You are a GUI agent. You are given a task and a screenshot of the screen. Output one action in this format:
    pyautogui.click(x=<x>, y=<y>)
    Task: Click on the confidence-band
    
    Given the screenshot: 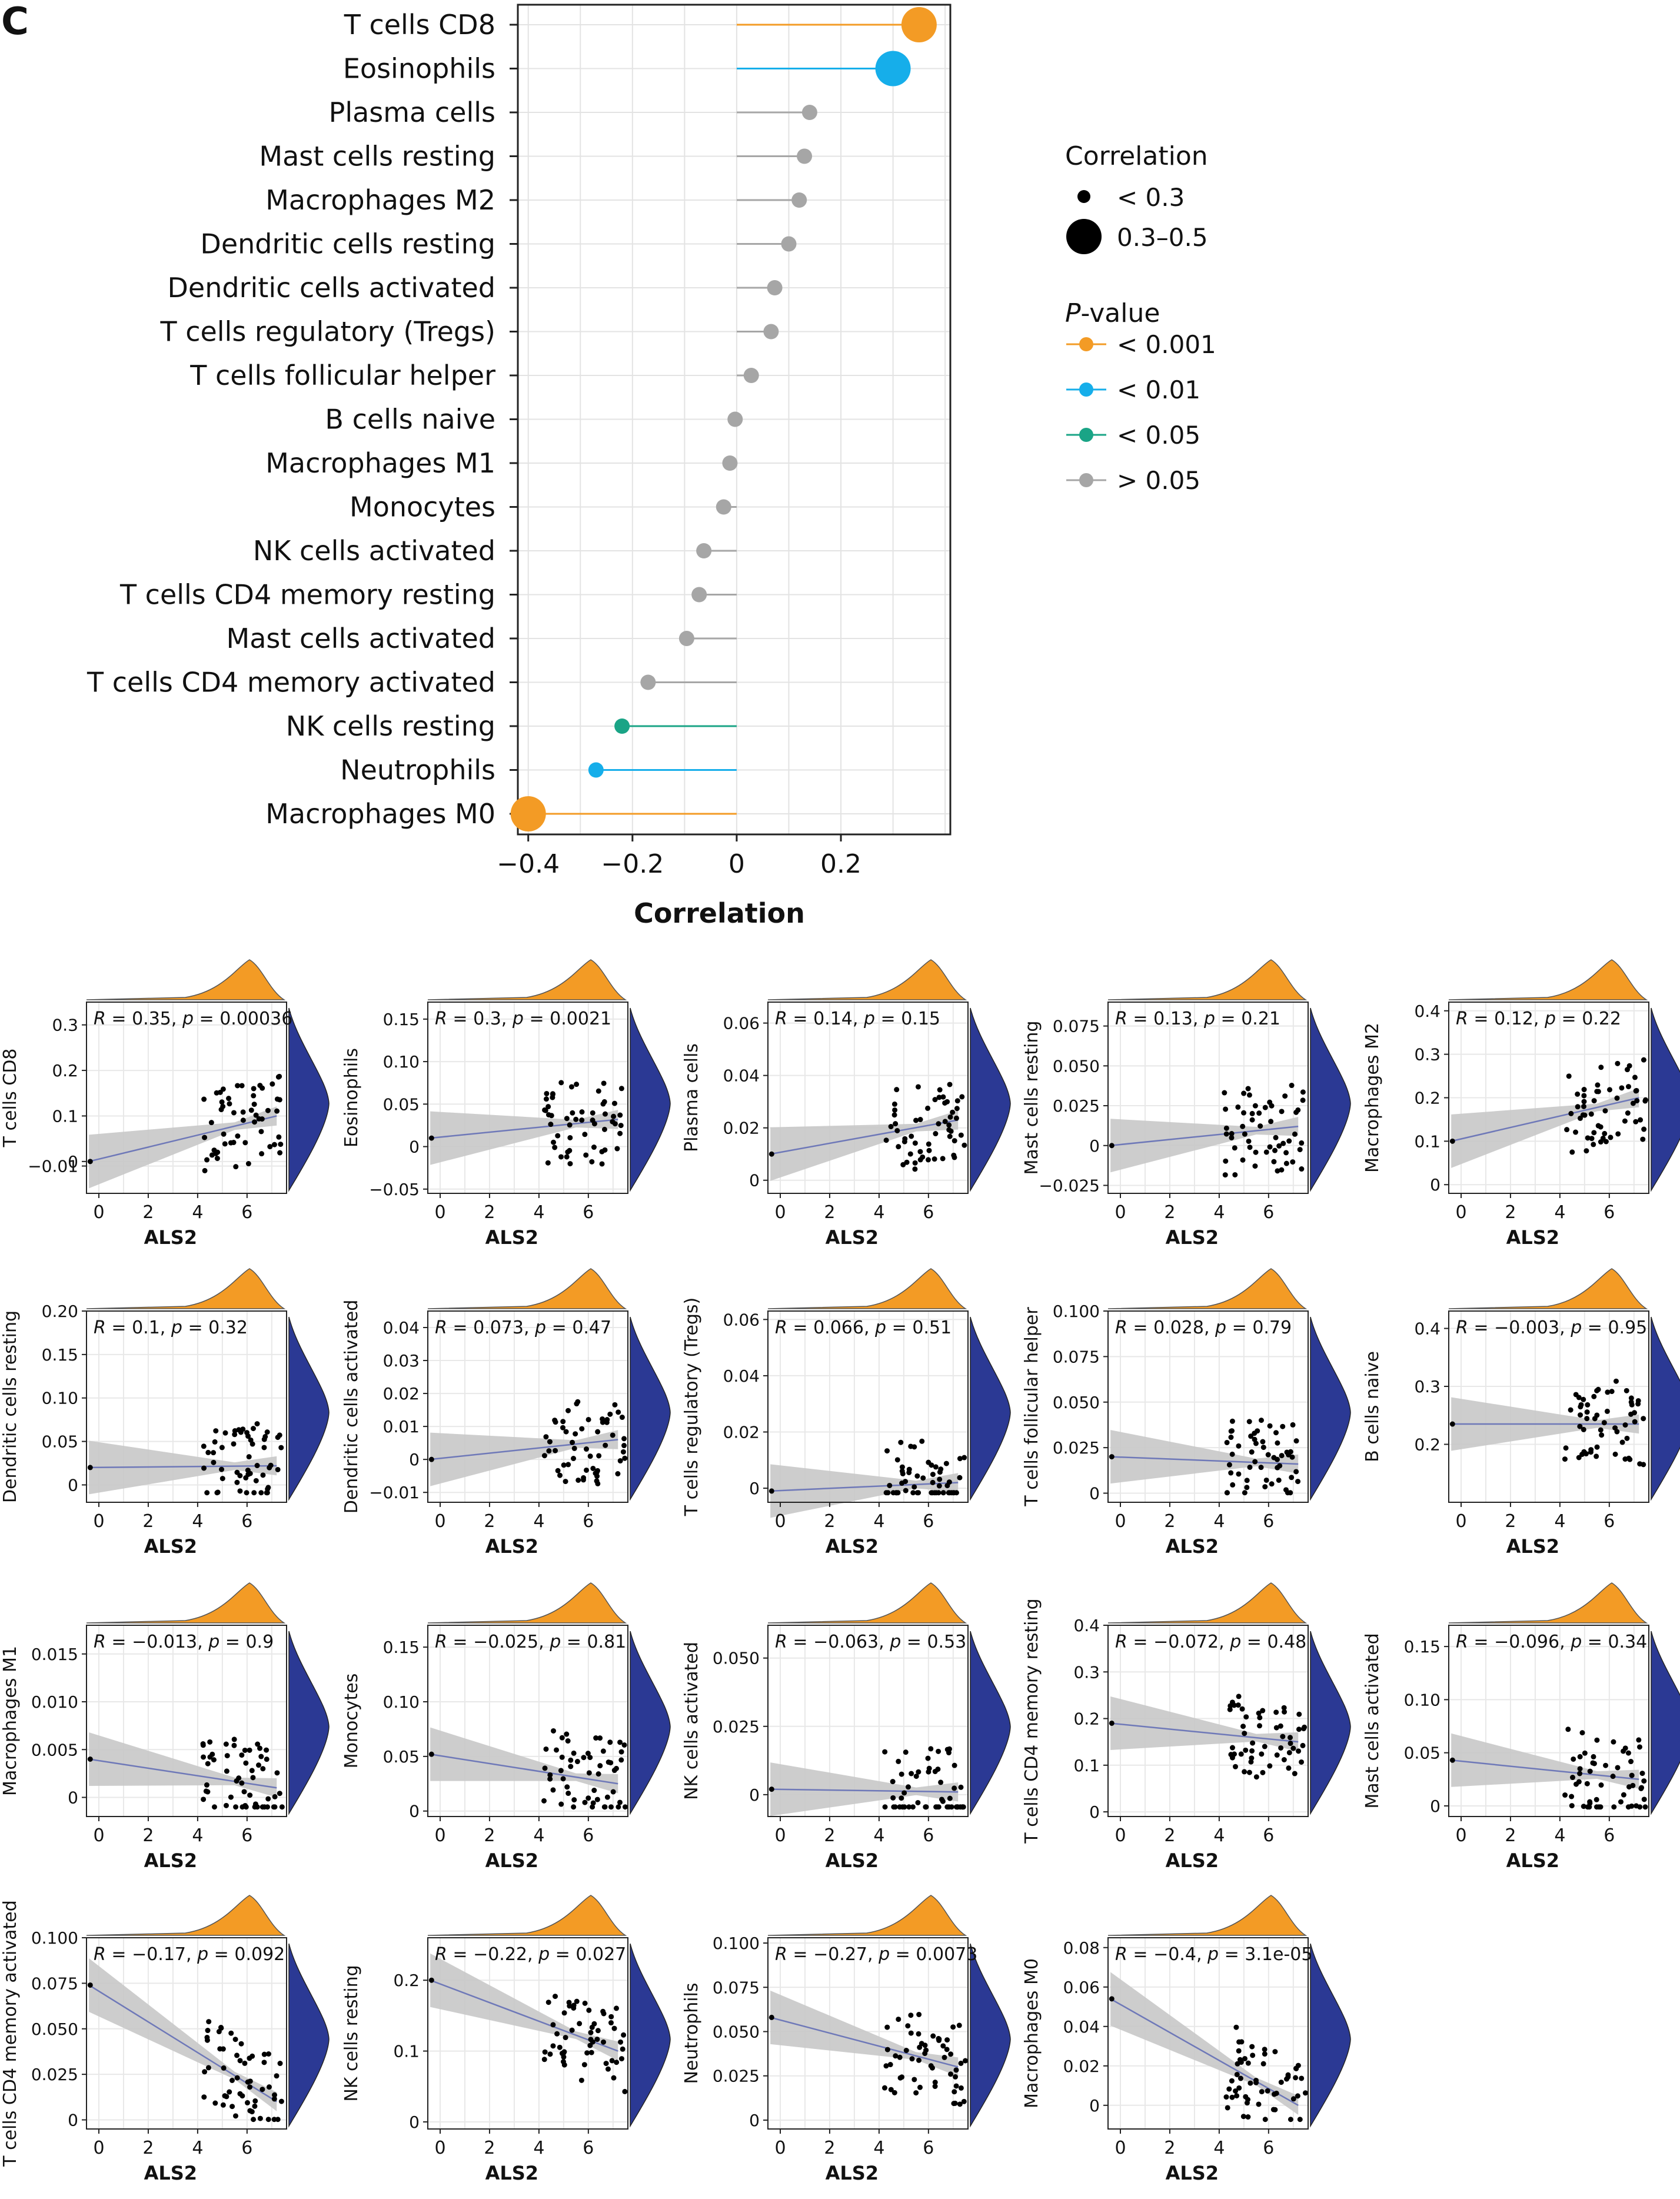 What is the action you would take?
    pyautogui.click(x=1204, y=2043)
    